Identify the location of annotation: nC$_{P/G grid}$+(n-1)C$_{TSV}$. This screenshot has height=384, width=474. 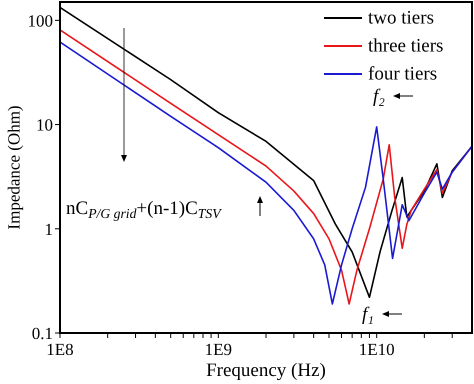
(144, 210).